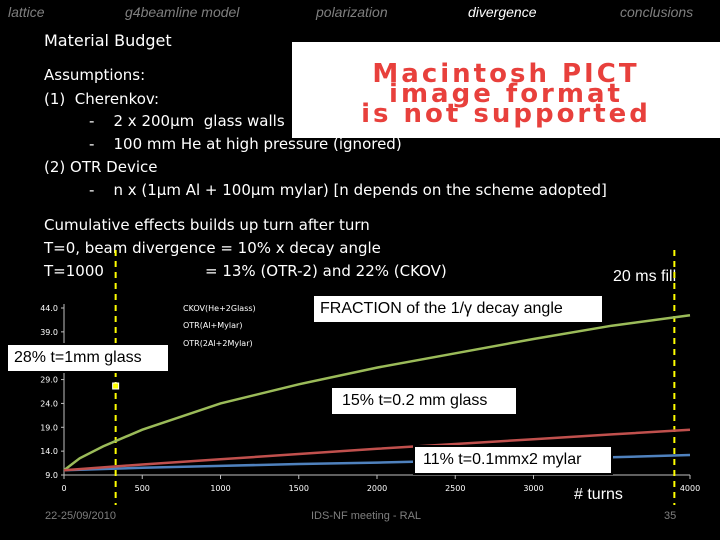 The width and height of the screenshot is (720, 540). I want to click on t1000-label: T=1000, so click(74, 271).